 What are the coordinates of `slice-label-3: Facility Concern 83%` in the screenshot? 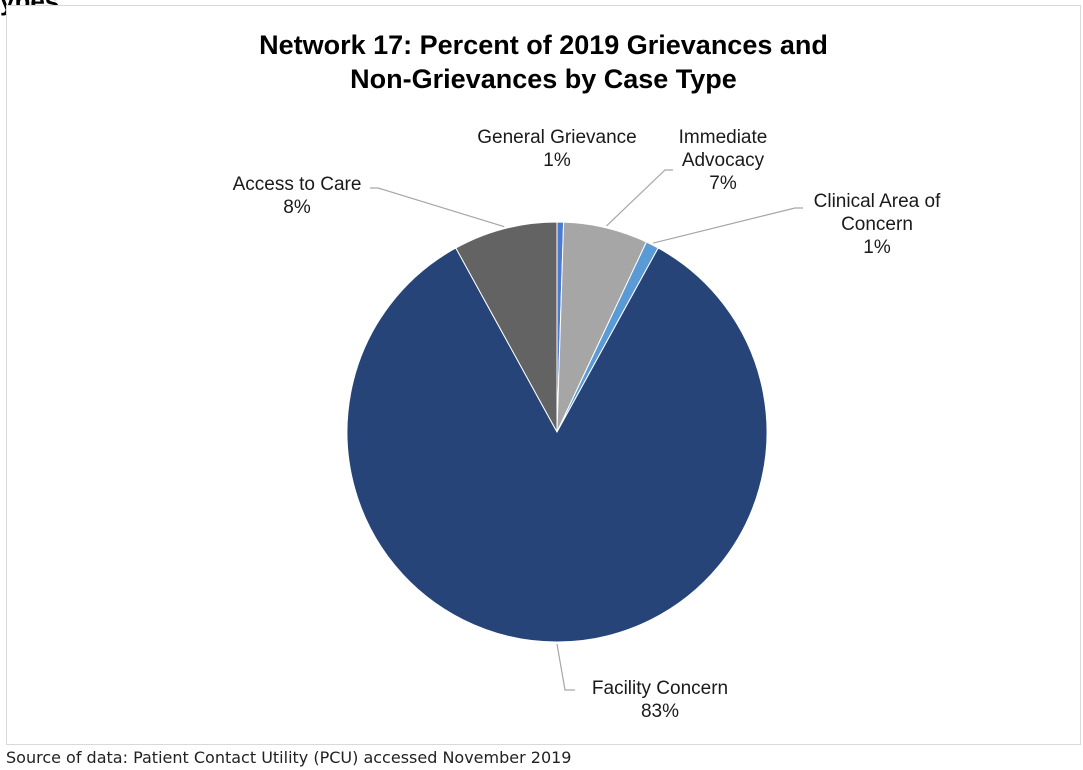 It's located at (660, 700).